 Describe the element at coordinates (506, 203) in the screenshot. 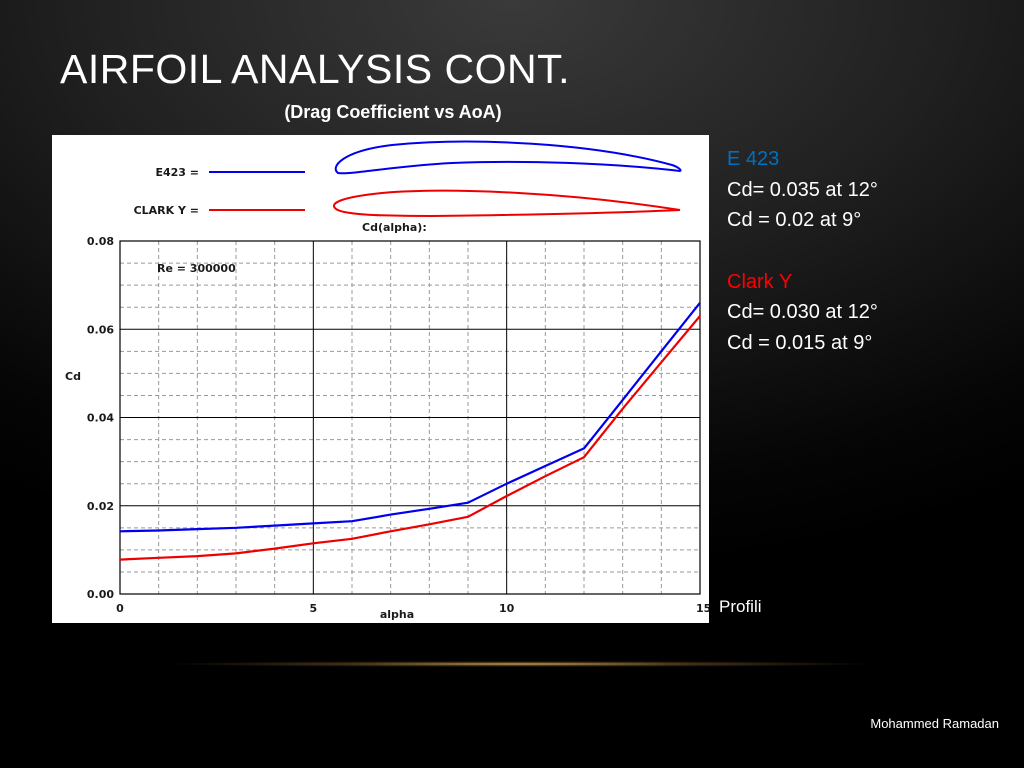

I see `clarky-profile-sketch` at that location.